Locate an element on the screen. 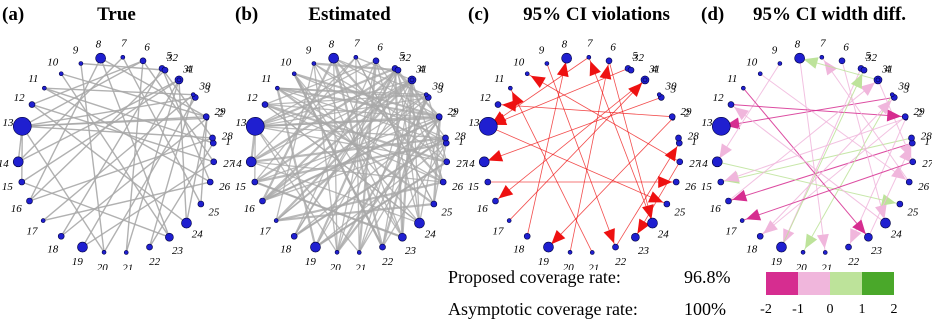 This screenshot has height=328, width=933. colorbar-tick: 1 is located at coordinates (862, 309).